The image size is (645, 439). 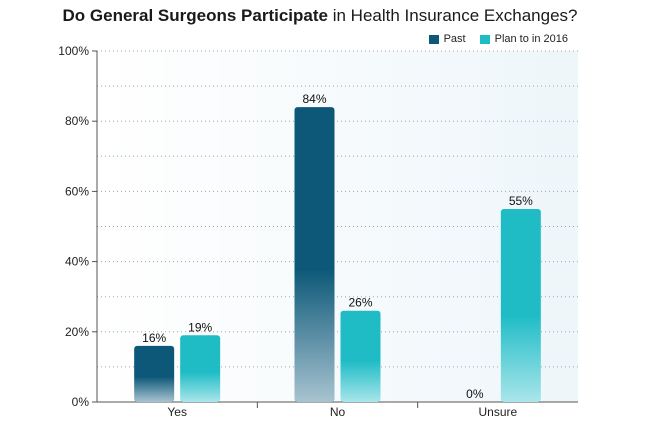 I want to click on legend-swatch-plan, so click(x=484, y=39).